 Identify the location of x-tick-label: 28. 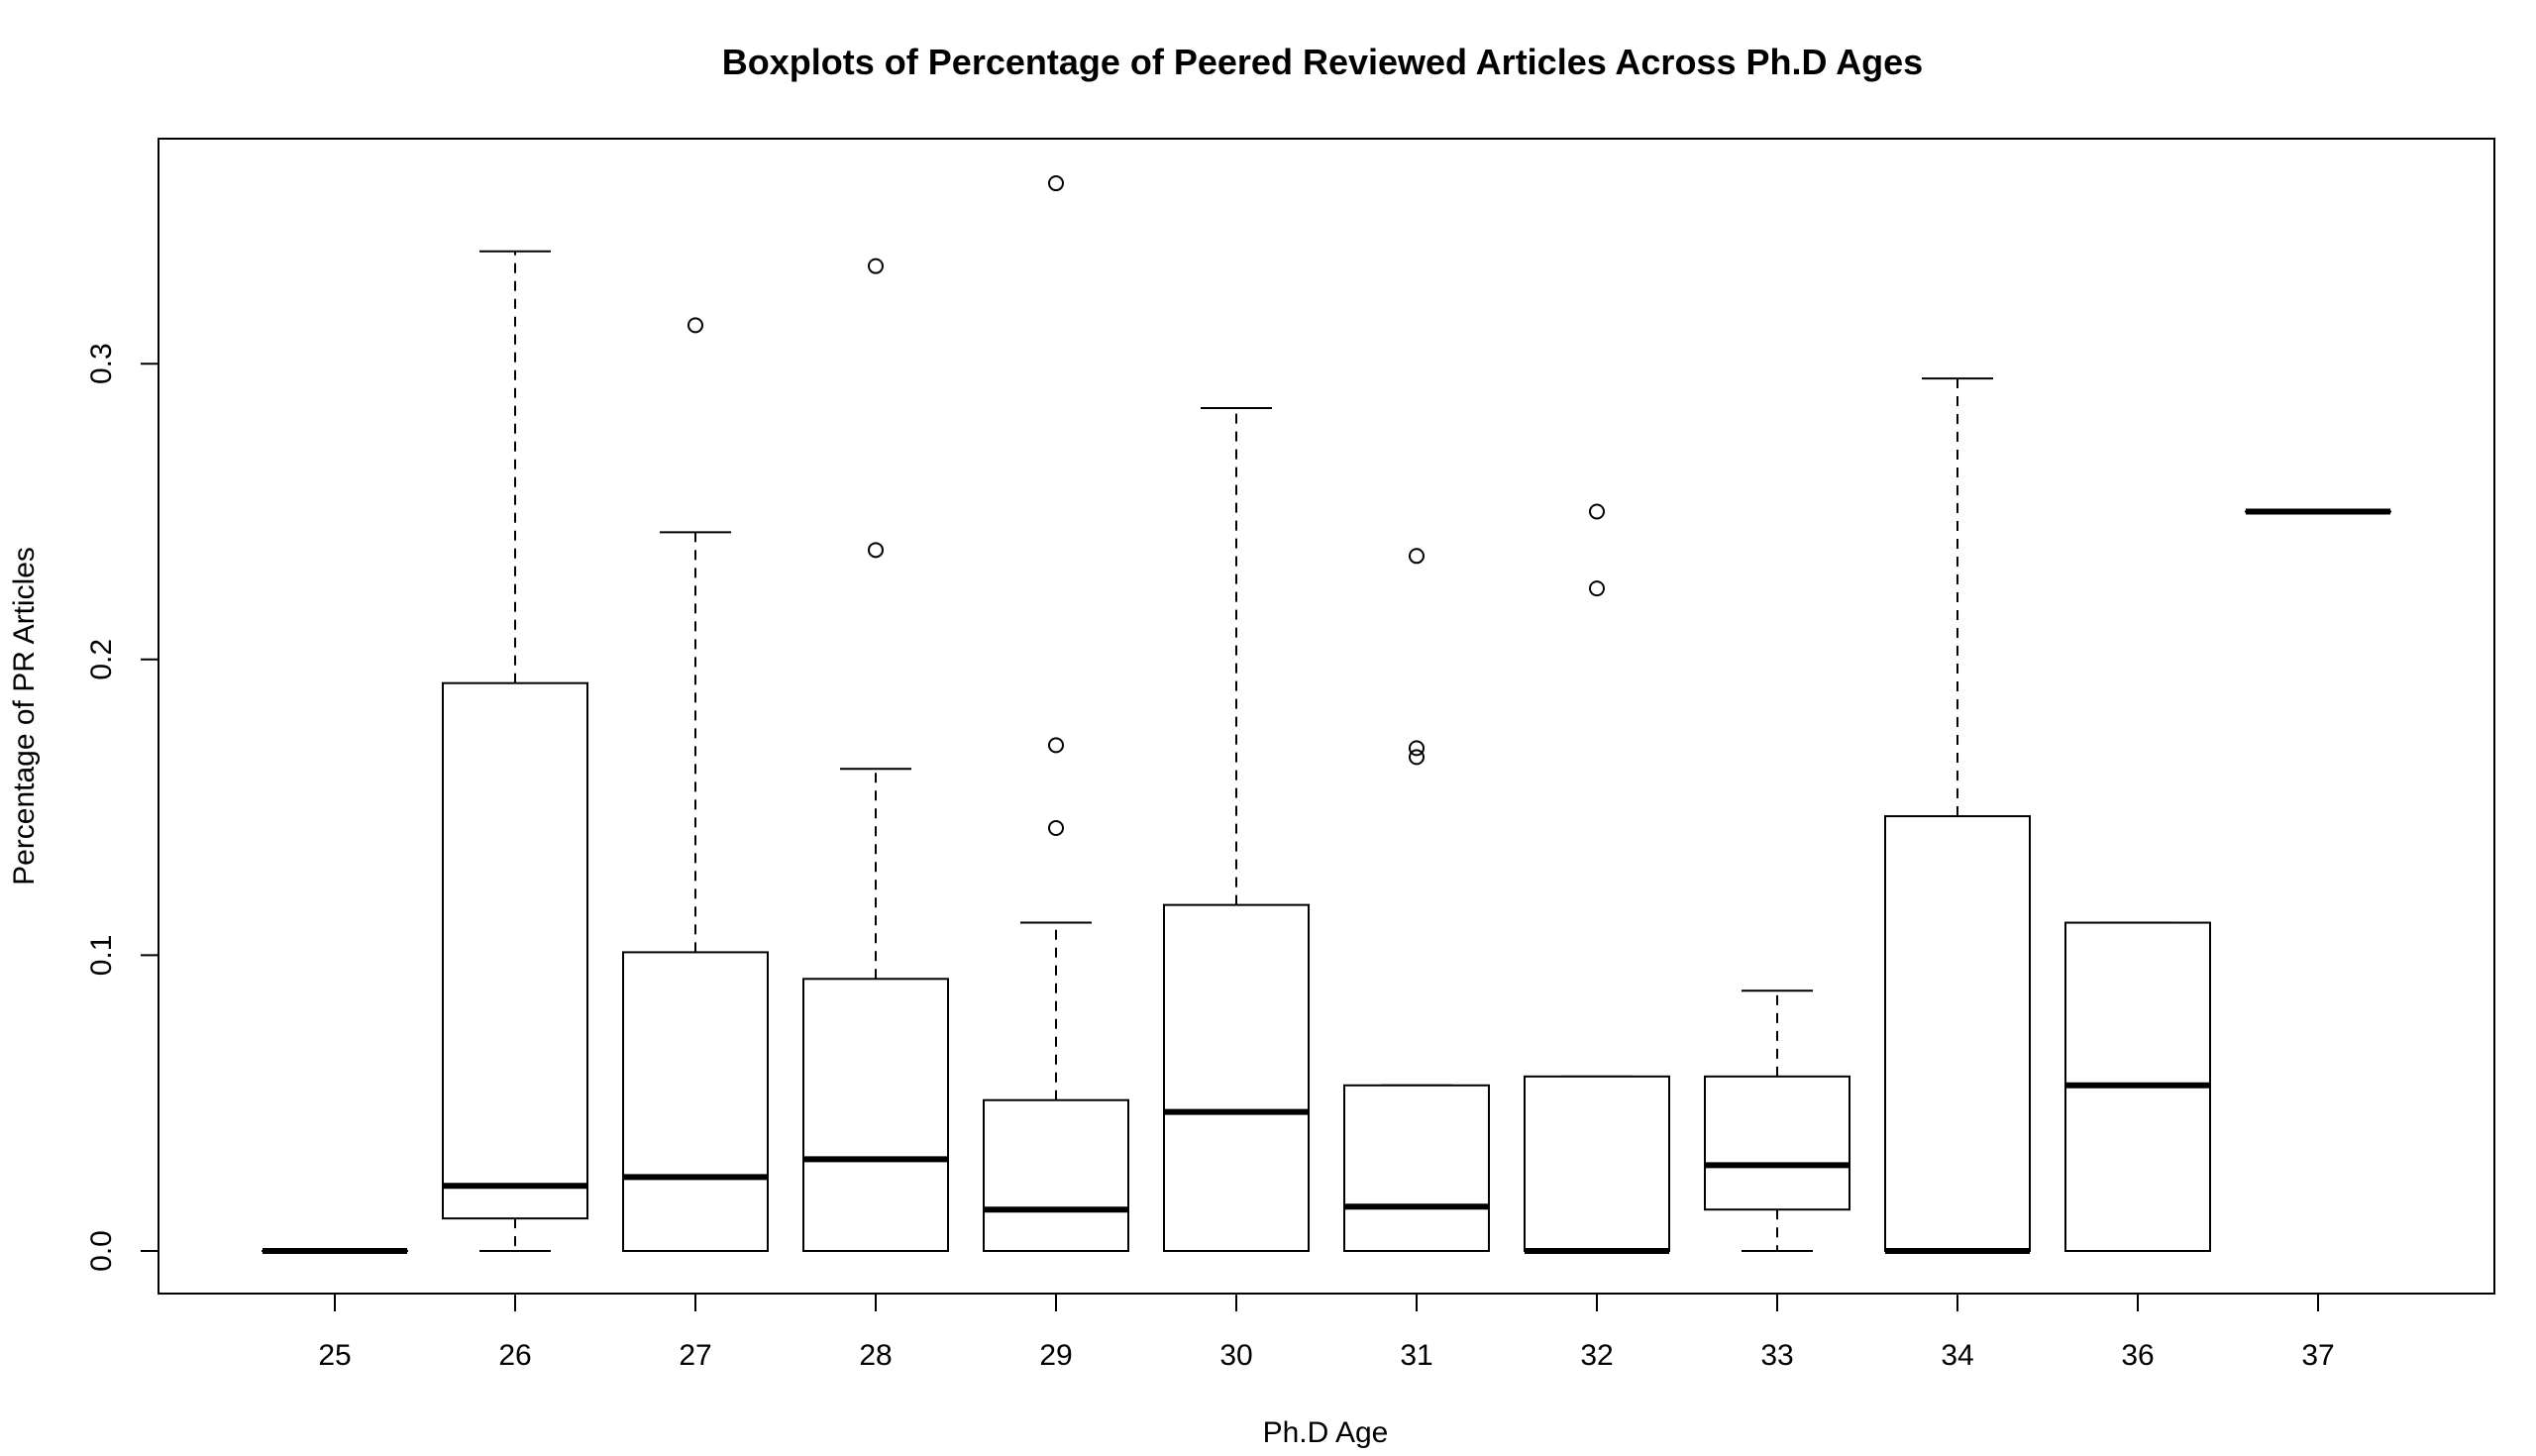
(875, 1355).